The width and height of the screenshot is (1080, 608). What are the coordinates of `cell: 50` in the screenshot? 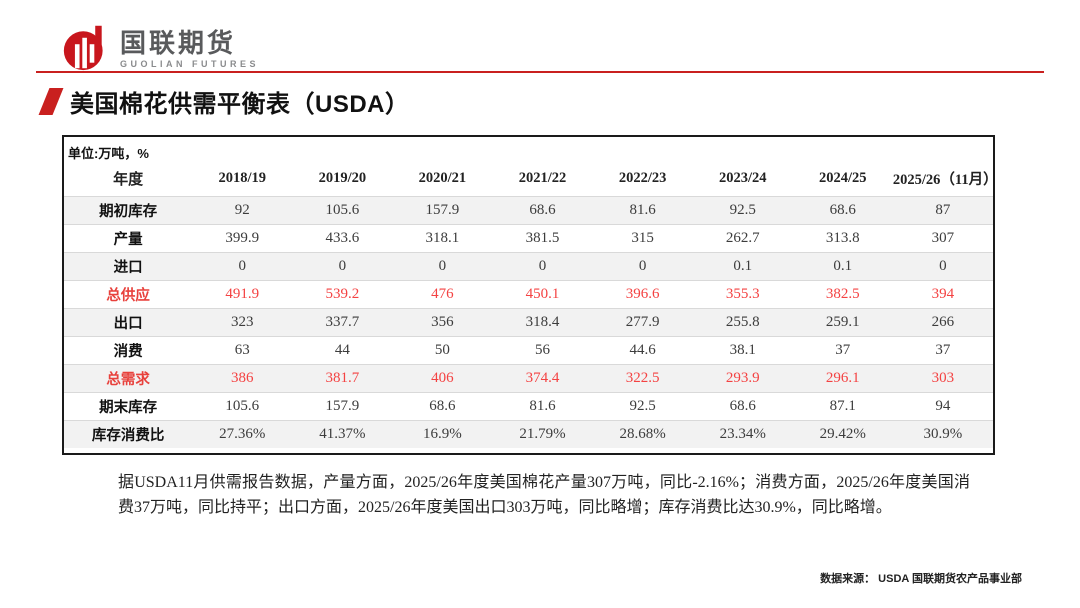 It's located at (442, 350).